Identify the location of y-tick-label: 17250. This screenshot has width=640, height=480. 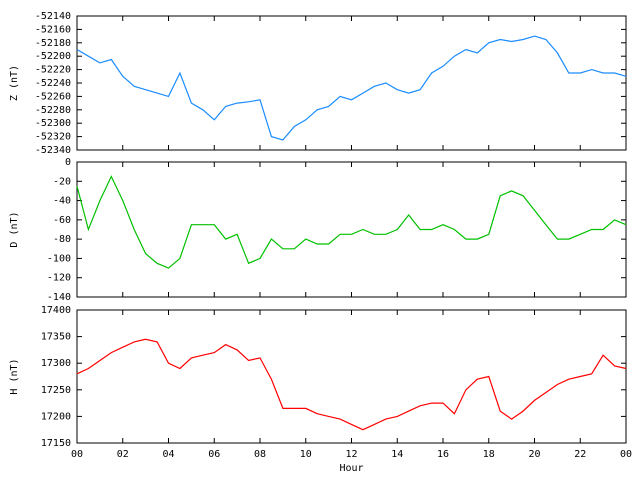
(56, 390).